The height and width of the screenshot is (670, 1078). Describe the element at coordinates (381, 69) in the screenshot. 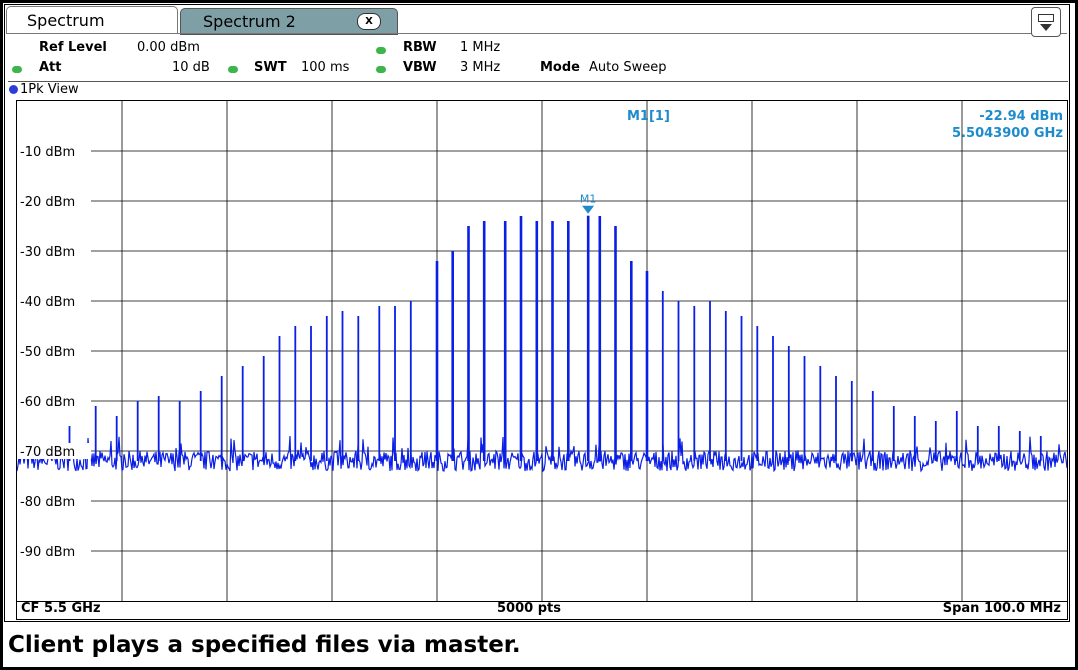

I see `vbw-status-dot` at that location.